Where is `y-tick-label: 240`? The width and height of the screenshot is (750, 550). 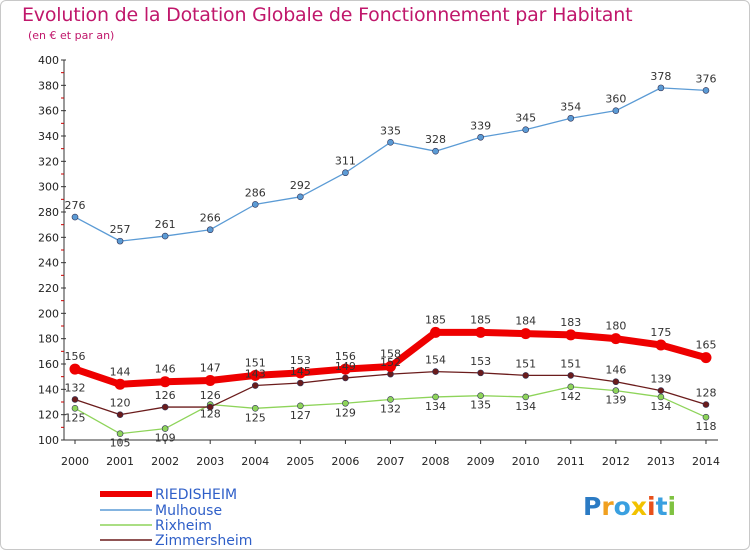 y-tick-label: 240 is located at coordinates (48, 263).